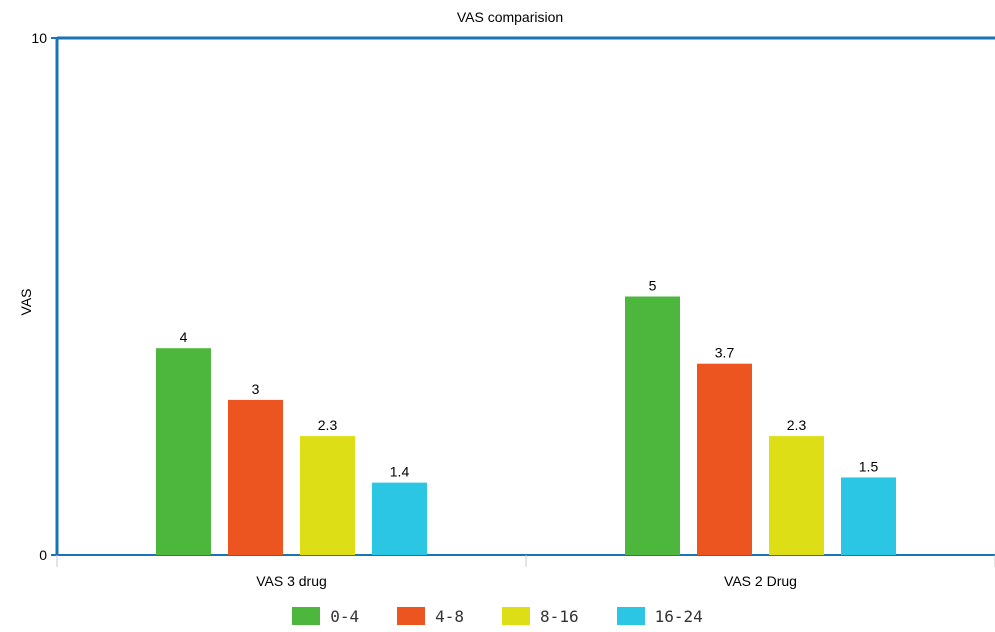 The image size is (995, 632). Describe the element at coordinates (760, 581) in the screenshot. I see `x-category-label: VAS 2 Drug` at that location.